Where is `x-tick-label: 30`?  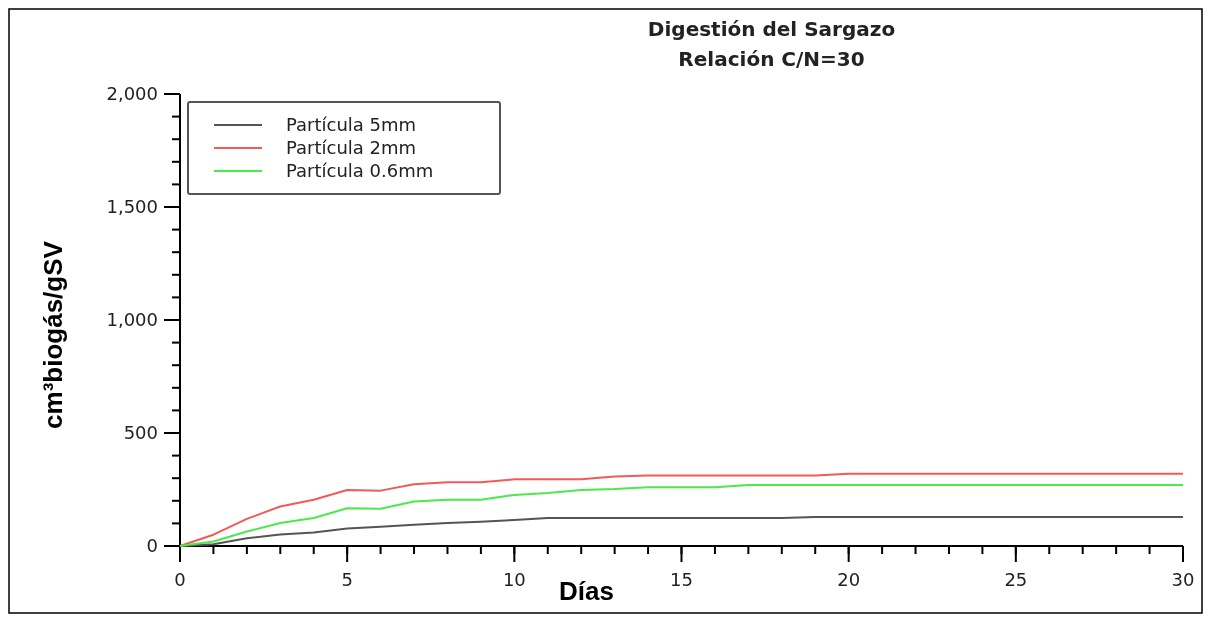 x-tick-label: 30 is located at coordinates (1183, 579).